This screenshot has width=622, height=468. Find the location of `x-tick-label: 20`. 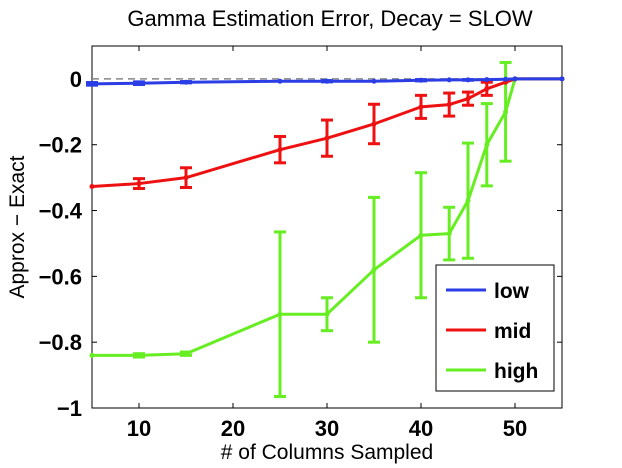

x-tick-label: 20 is located at coordinates (233, 428).